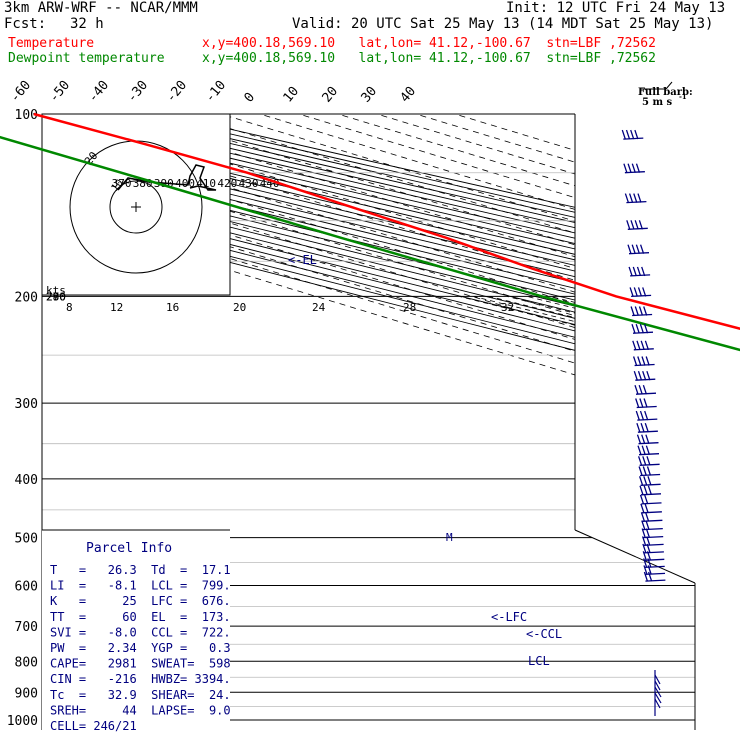 The image size is (740, 740). I want to click on hodo-units: kts, so click(56, 290).